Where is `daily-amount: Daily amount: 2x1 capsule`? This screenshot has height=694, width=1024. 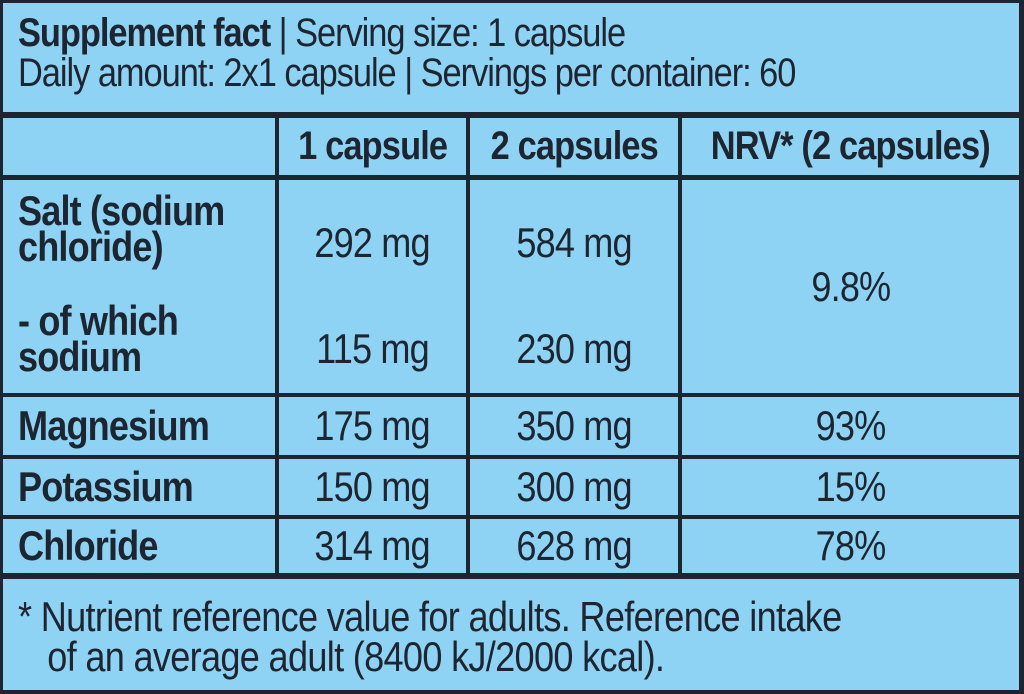 daily-amount: Daily amount: 2x1 capsule is located at coordinates (207, 73).